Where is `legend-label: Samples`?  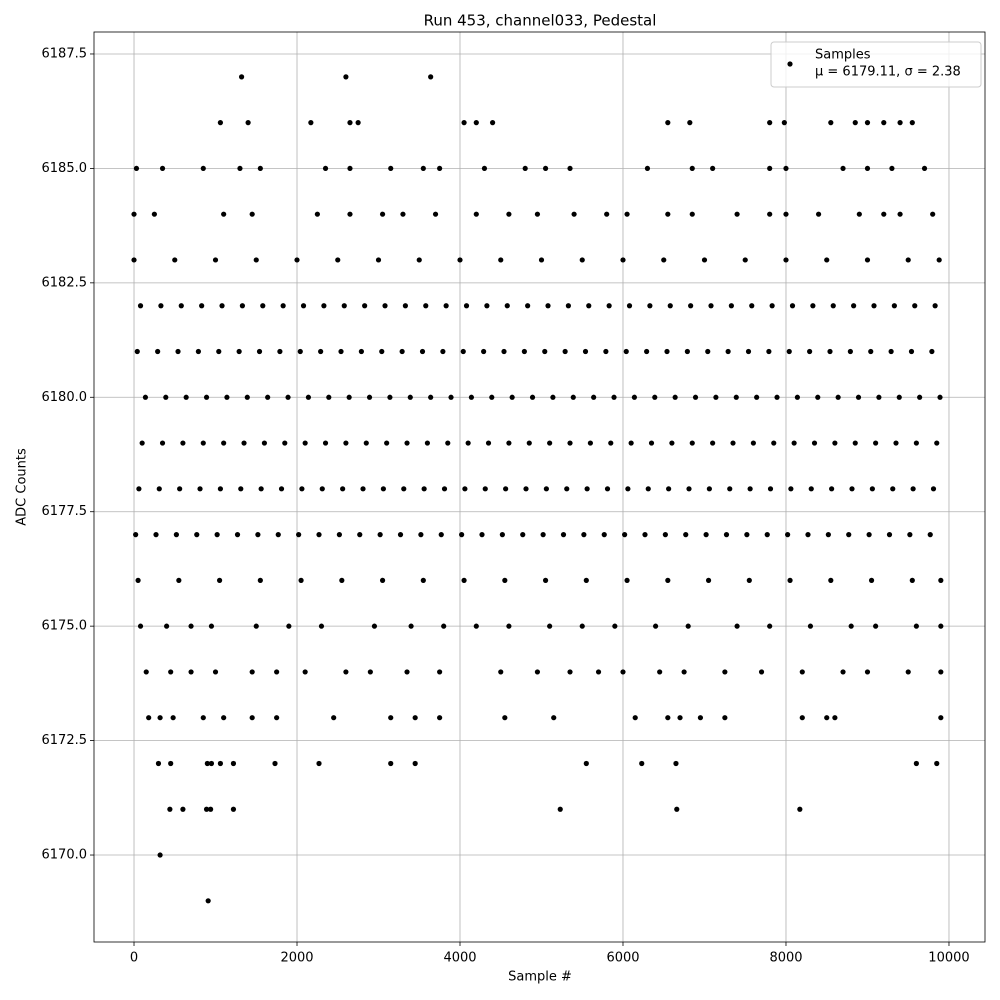 legend-label: Samples is located at coordinates (843, 55).